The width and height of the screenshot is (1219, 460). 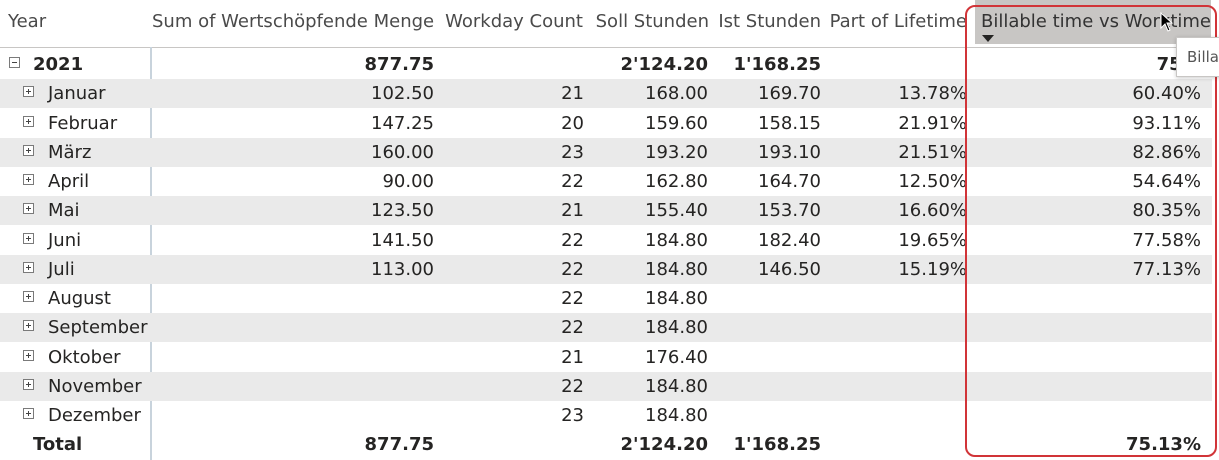 I want to click on header-wertschoepfende-menge: Sum of Wertschöpfende Menge, so click(x=293, y=21).